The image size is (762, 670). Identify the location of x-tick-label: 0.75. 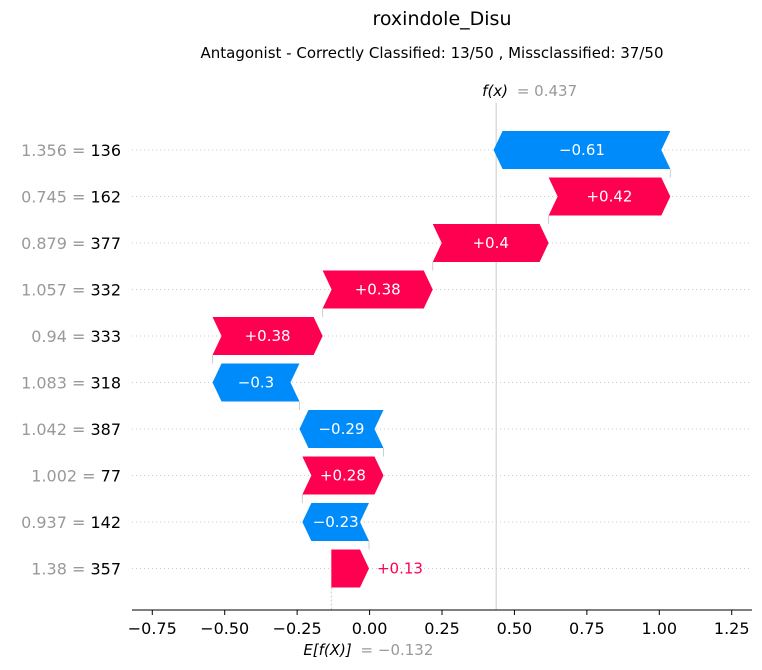
(587, 628).